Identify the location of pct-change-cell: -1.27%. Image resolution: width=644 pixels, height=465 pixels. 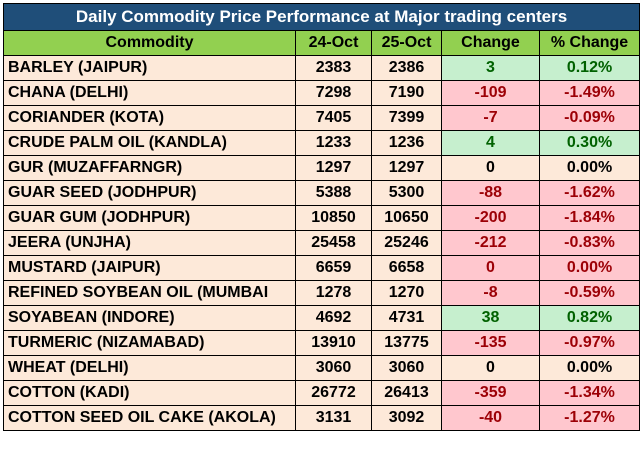
(589, 418).